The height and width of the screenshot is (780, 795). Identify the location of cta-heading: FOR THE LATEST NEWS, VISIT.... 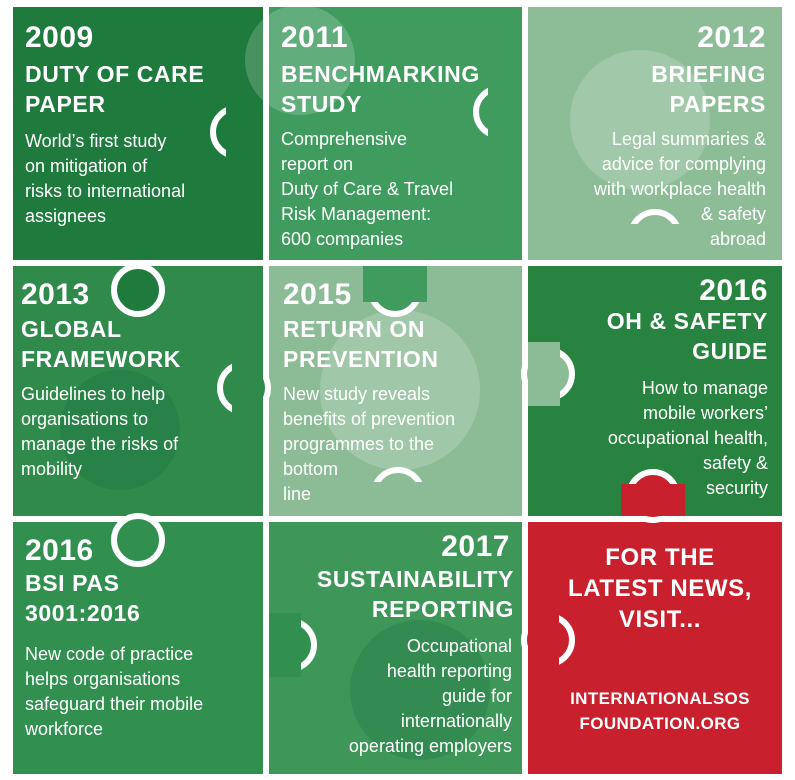
(660, 588).